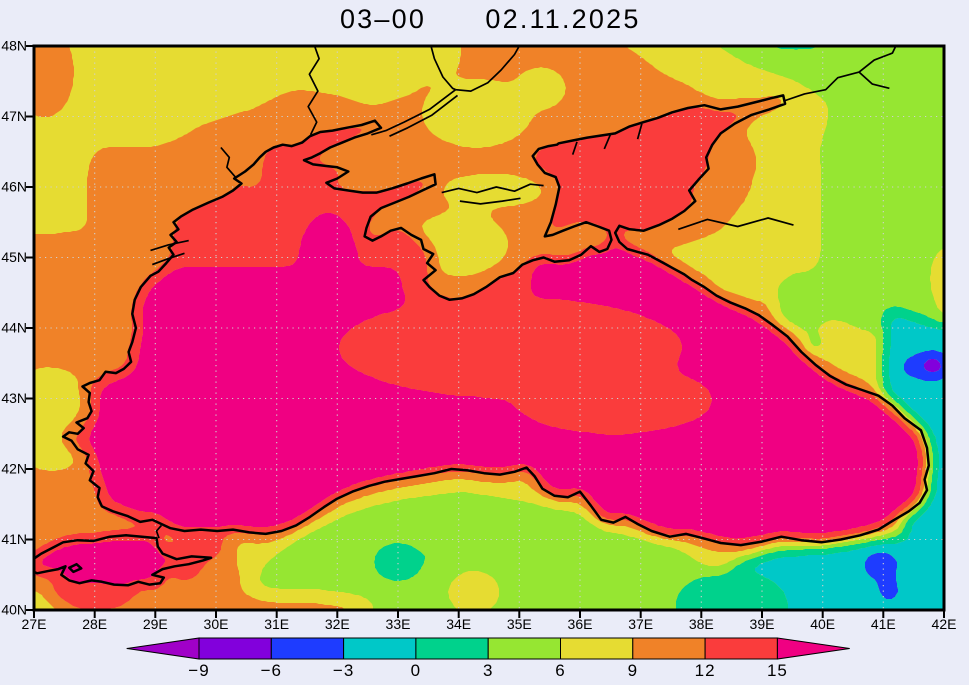  What do you see at coordinates (14, 539) in the screenshot?
I see `svg-text: 41N` at bounding box center [14, 539].